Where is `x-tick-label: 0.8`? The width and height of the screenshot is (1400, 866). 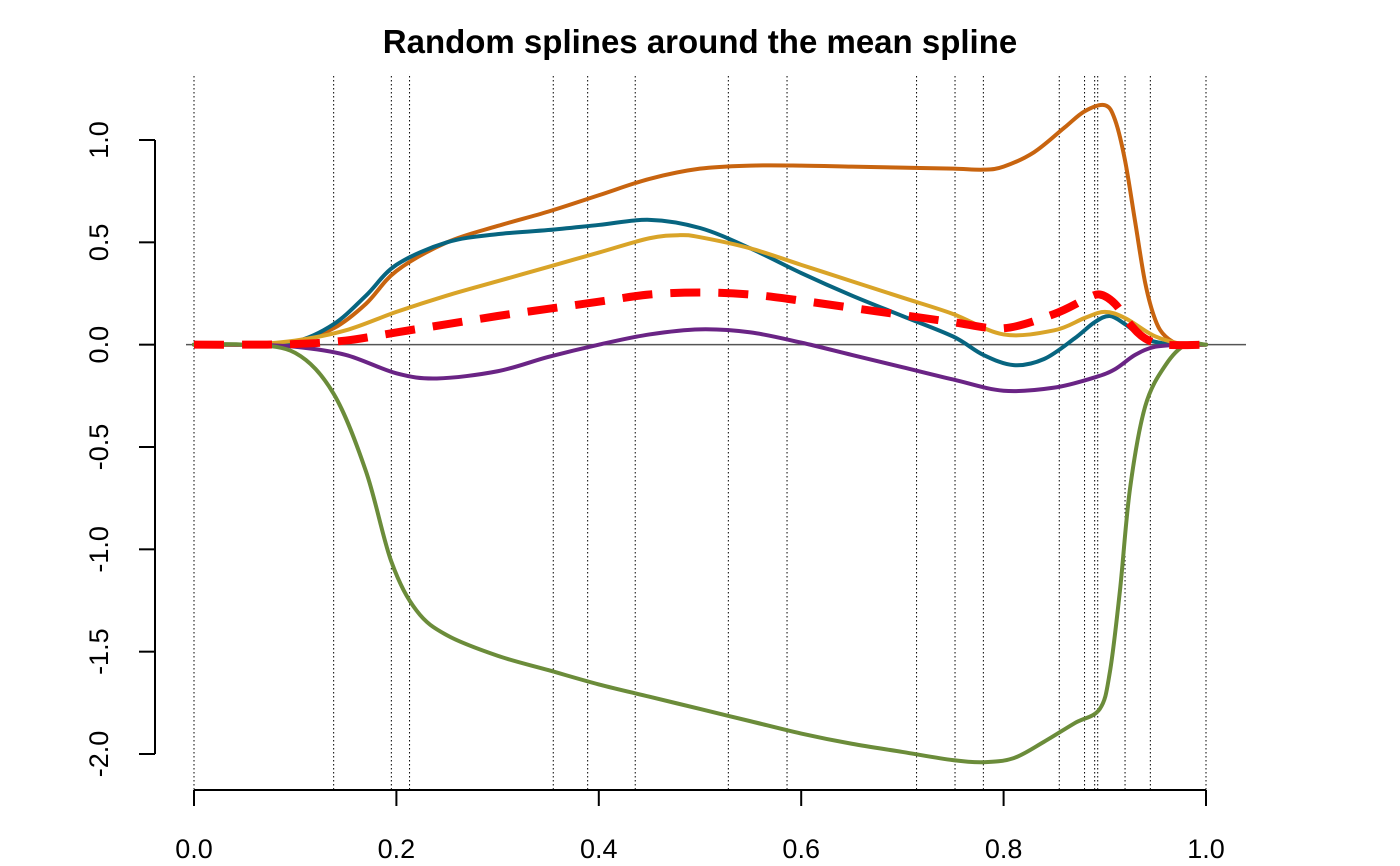 x-tick-label: 0.8 is located at coordinates (1004, 849).